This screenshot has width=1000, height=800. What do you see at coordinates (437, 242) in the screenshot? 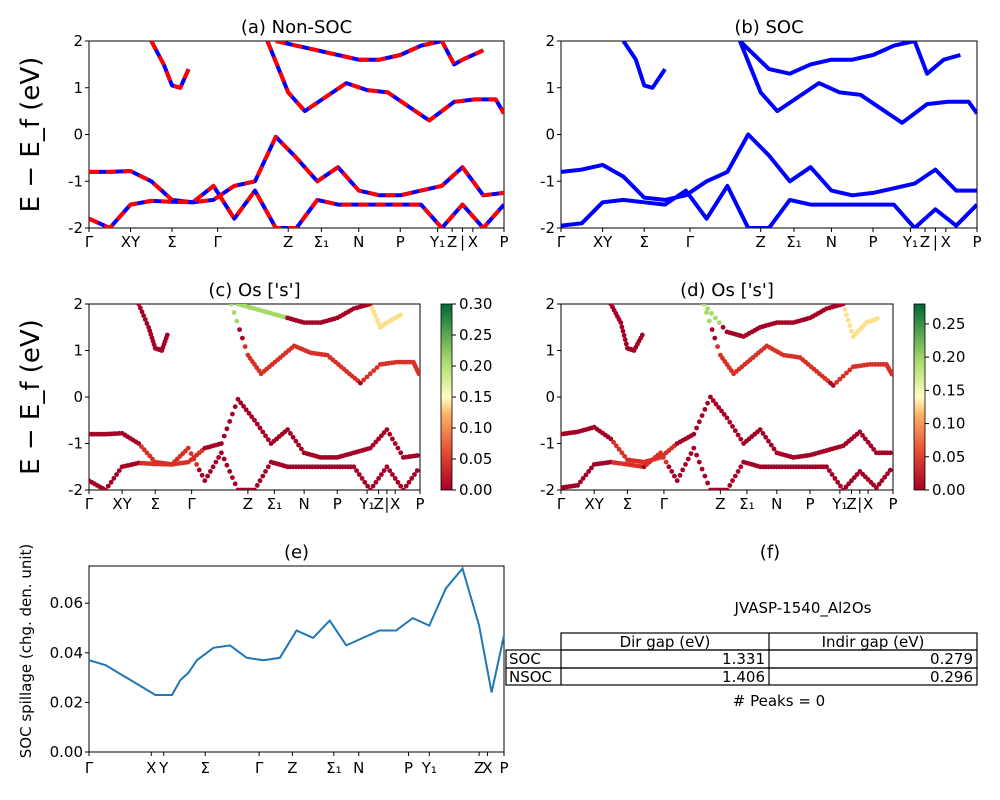
I see `x-tick-label: Y₁` at bounding box center [437, 242].